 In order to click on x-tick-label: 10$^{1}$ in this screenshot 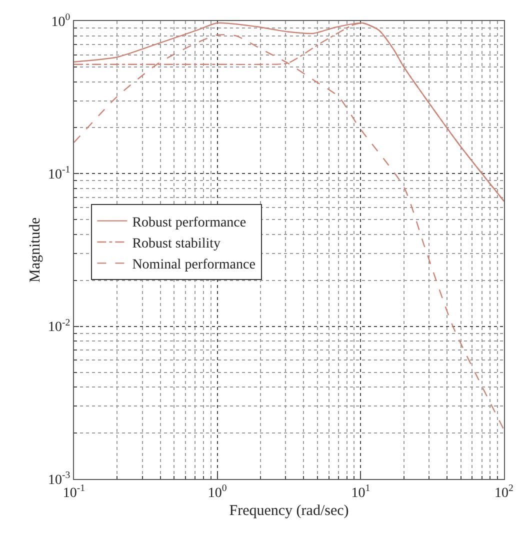, I will do `click(360, 491)`.